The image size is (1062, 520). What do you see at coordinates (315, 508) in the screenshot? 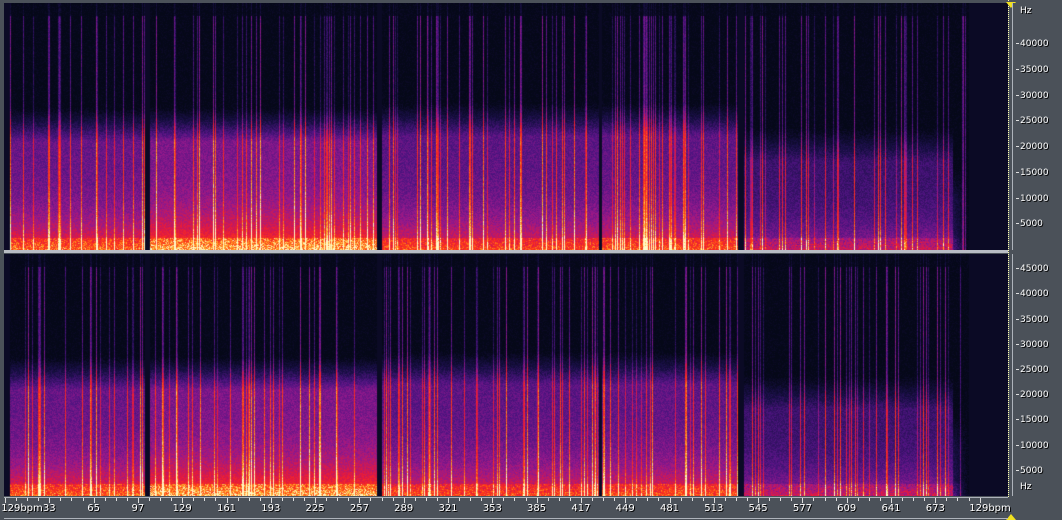
I see `bar-label: 225` at bounding box center [315, 508].